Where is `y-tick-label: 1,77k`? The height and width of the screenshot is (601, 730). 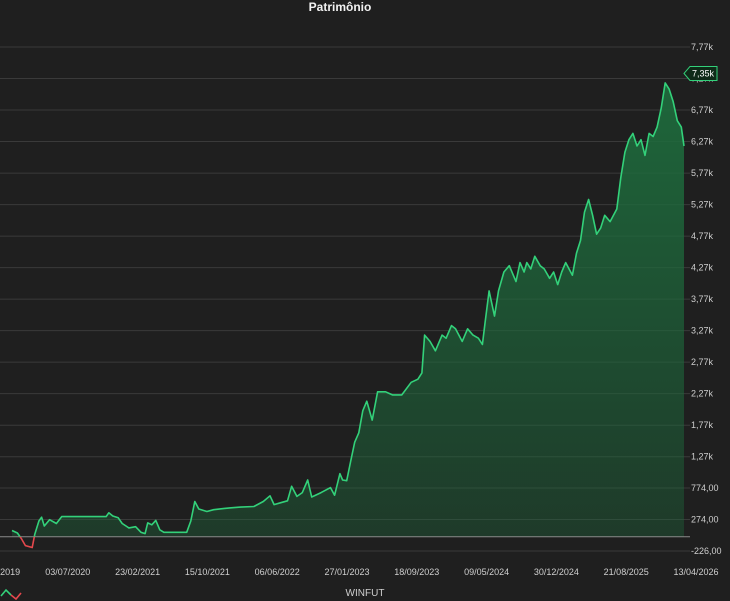 y-tick-label: 1,77k is located at coordinates (702, 425).